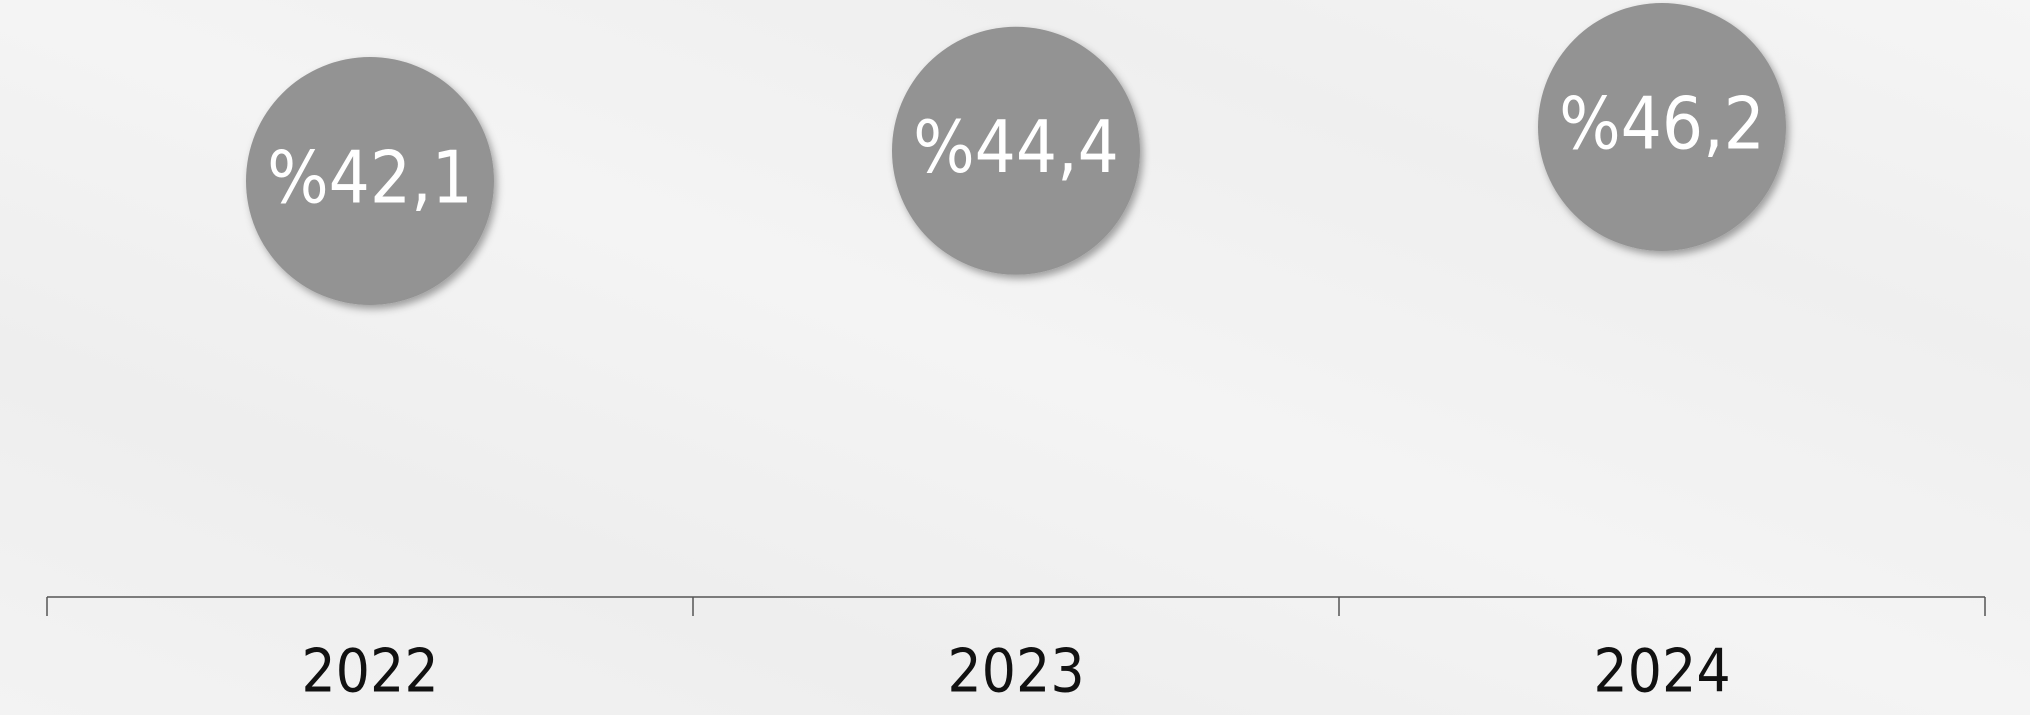 This screenshot has width=2030, height=715. What do you see at coordinates (1661, 672) in the screenshot?
I see `x-tick-label: 2024` at bounding box center [1661, 672].